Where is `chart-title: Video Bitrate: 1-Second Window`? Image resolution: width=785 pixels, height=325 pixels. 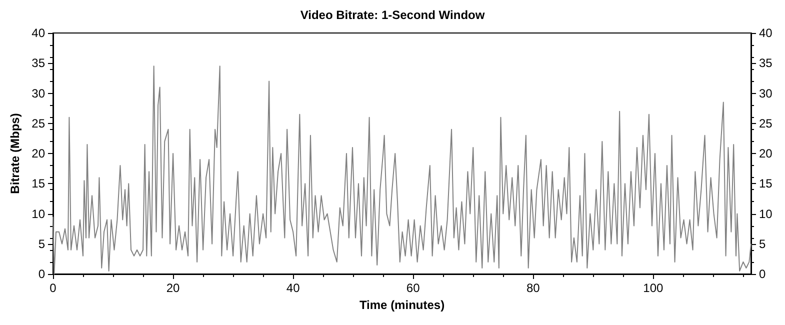 chart-title: Video Bitrate: 1-Second Window is located at coordinates (393, 15).